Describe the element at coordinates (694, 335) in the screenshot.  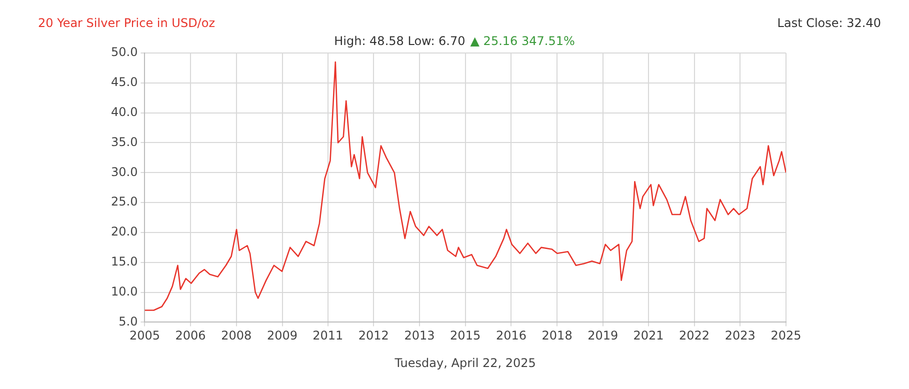
I see `x-tick-label: 2022` at that location.